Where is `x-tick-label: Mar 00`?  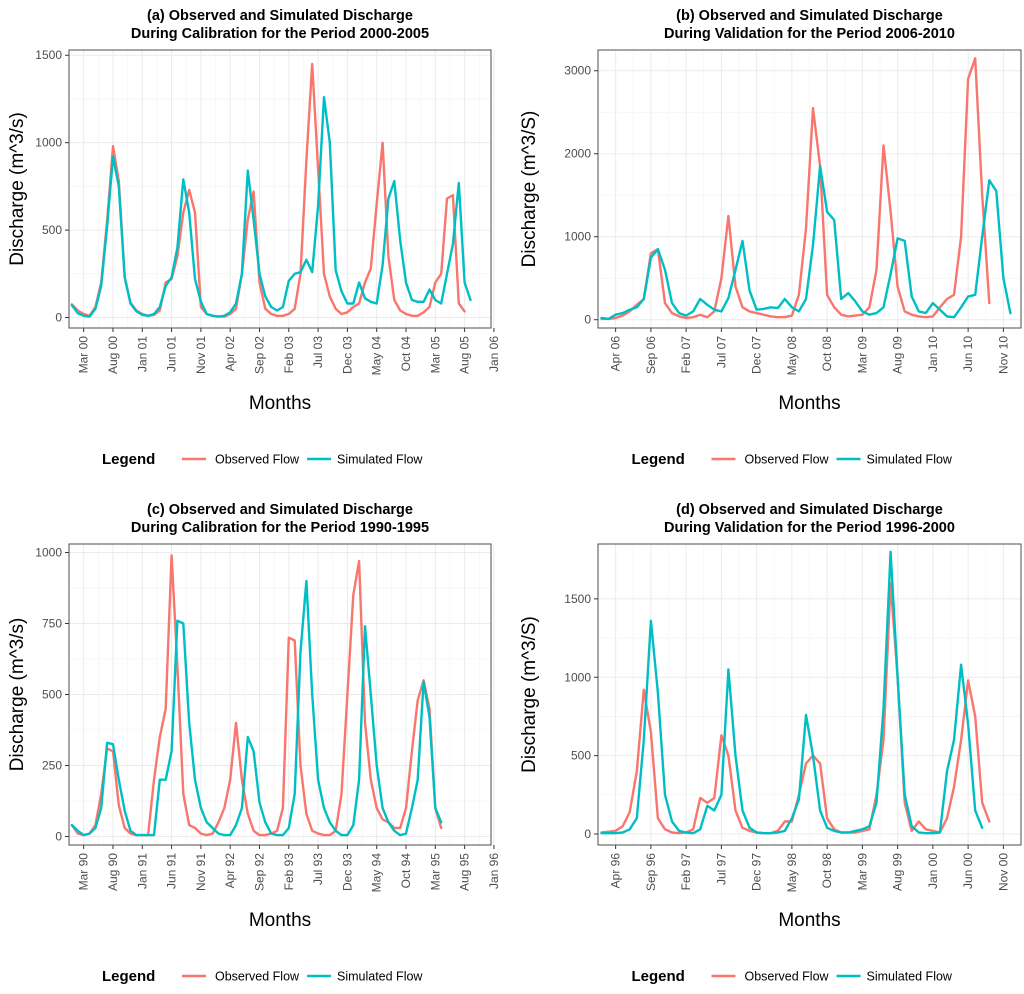 x-tick-label: Mar 00 is located at coordinates (84, 355).